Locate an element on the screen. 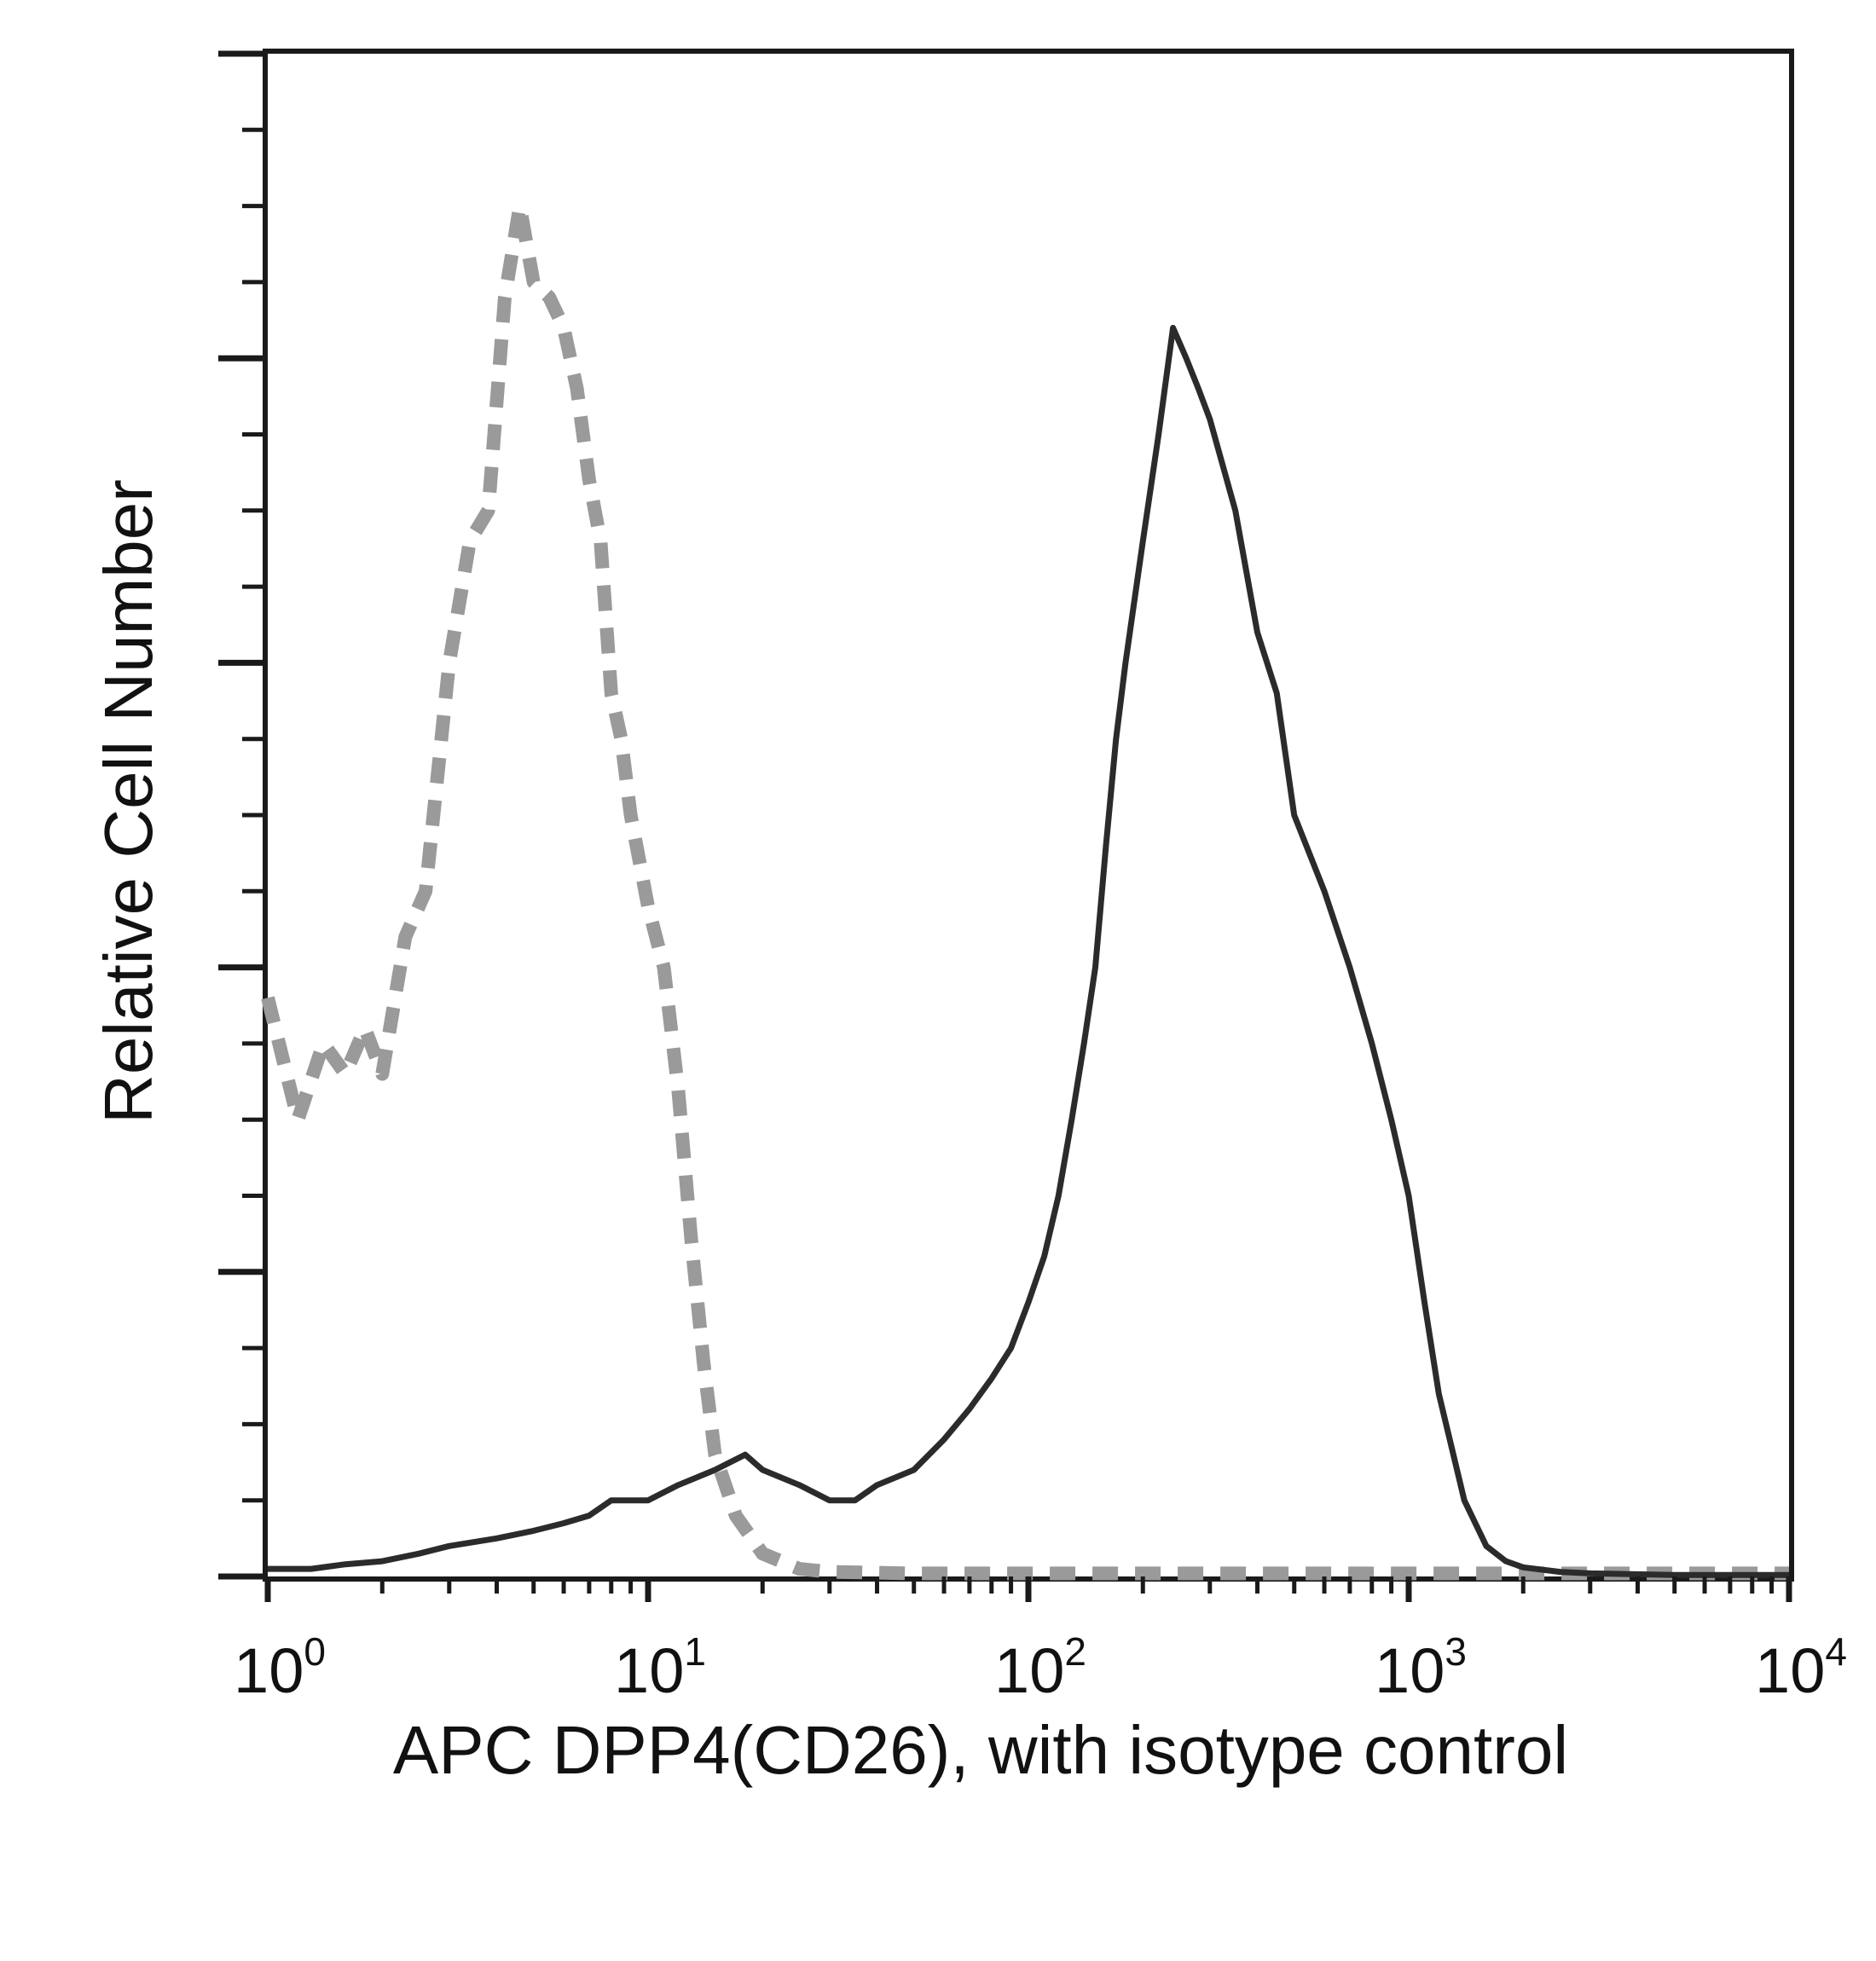 The width and height of the screenshot is (1876, 1961). x-tick-label: 10² is located at coordinates (1040, 1667).